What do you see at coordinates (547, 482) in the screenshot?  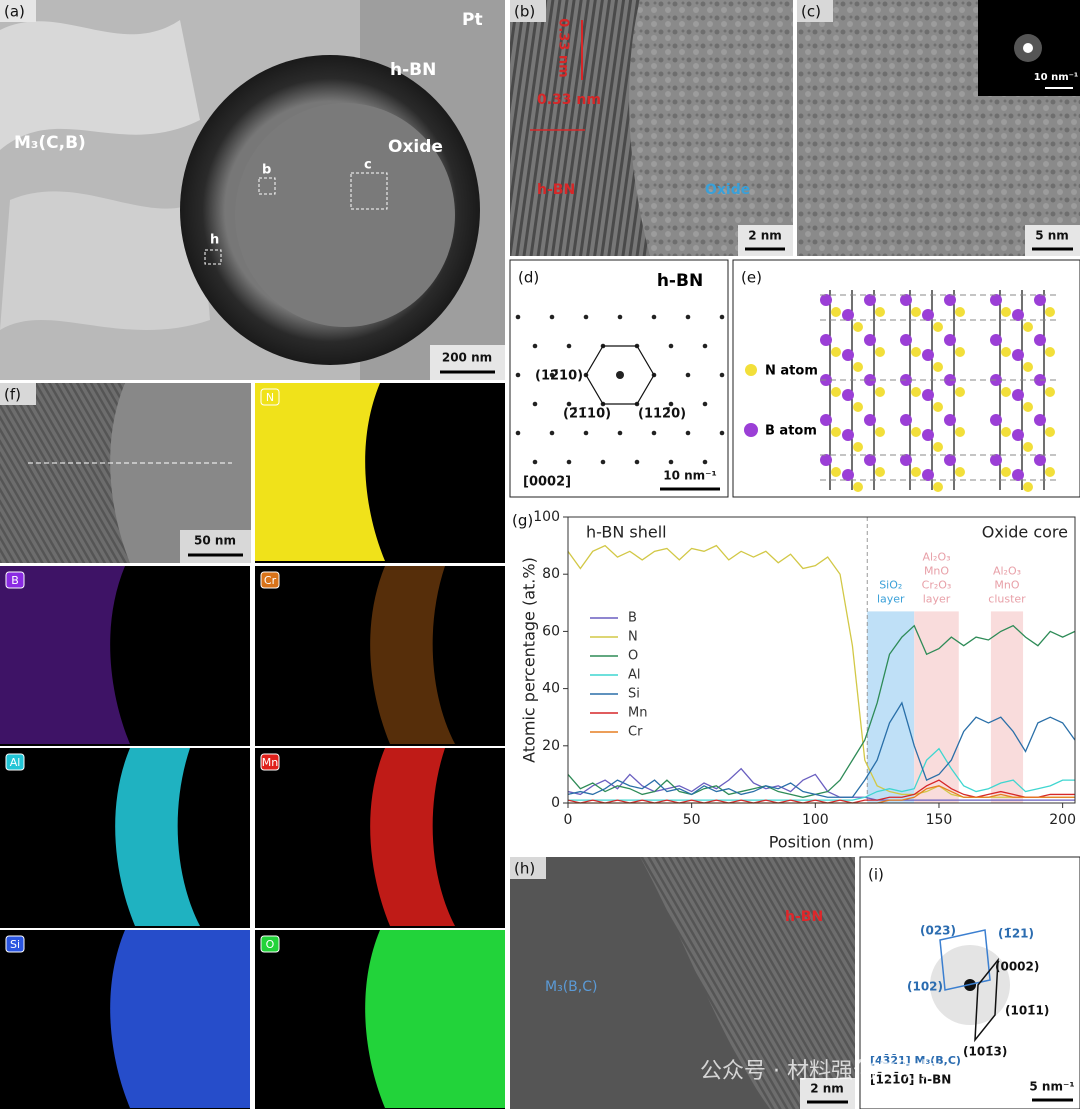 I see `zone-axis: [0002]` at bounding box center [547, 482].